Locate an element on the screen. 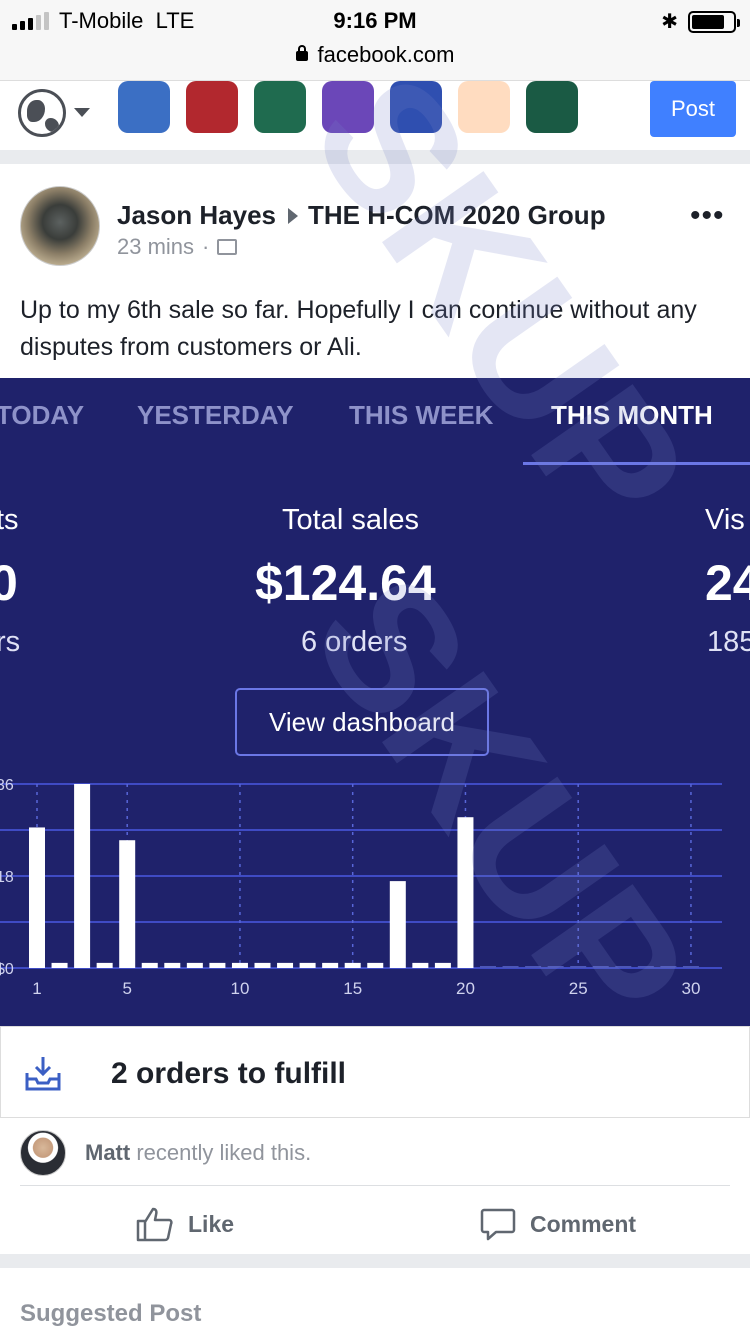 The image size is (750, 1334). thumbs-up-icon is located at coordinates (154, 1224).